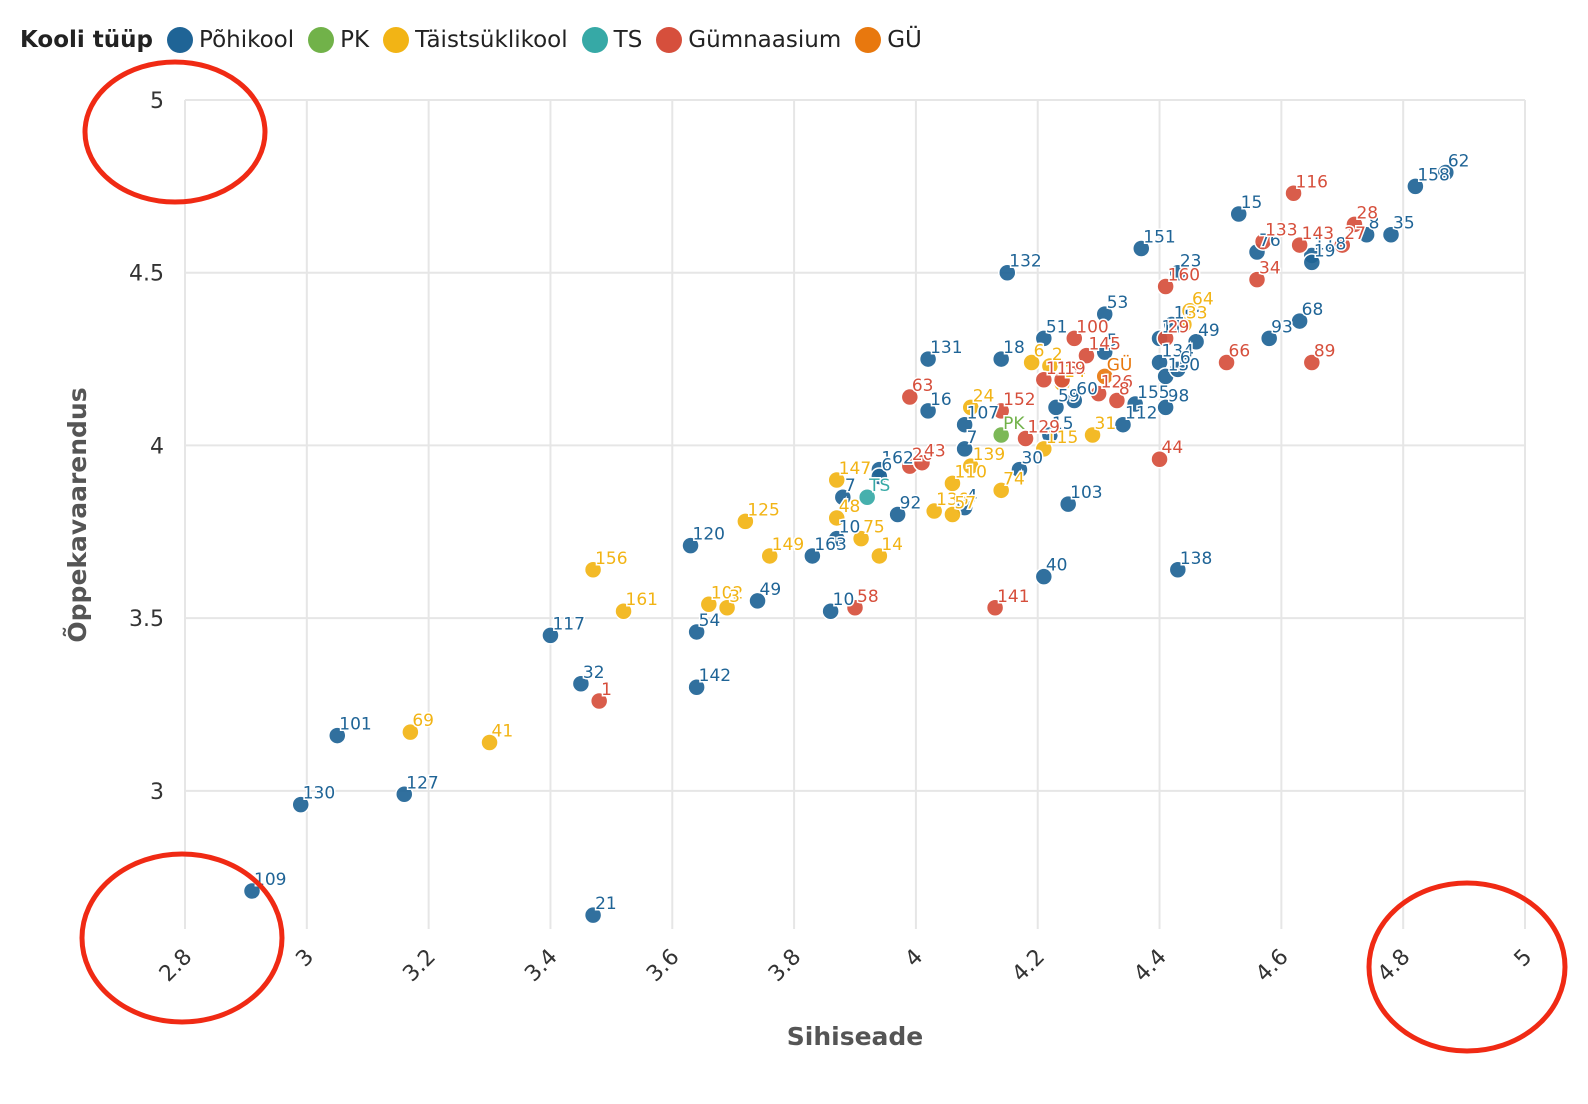 Image resolution: width=1588 pixels, height=1104 pixels. I want to click on legend-item: TS, so click(611, 40).